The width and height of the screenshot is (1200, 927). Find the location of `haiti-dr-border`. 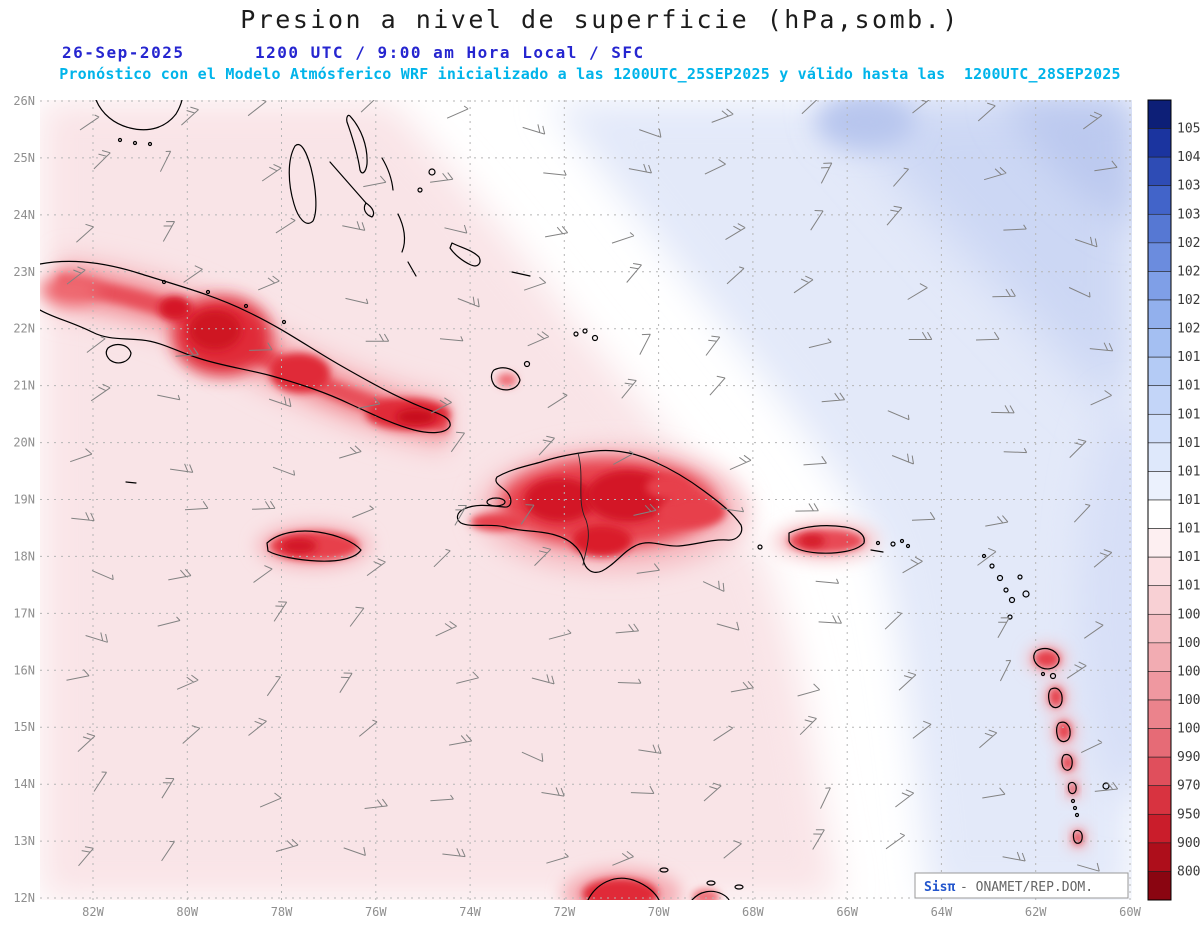

haiti-dr-border is located at coordinates (583, 509).